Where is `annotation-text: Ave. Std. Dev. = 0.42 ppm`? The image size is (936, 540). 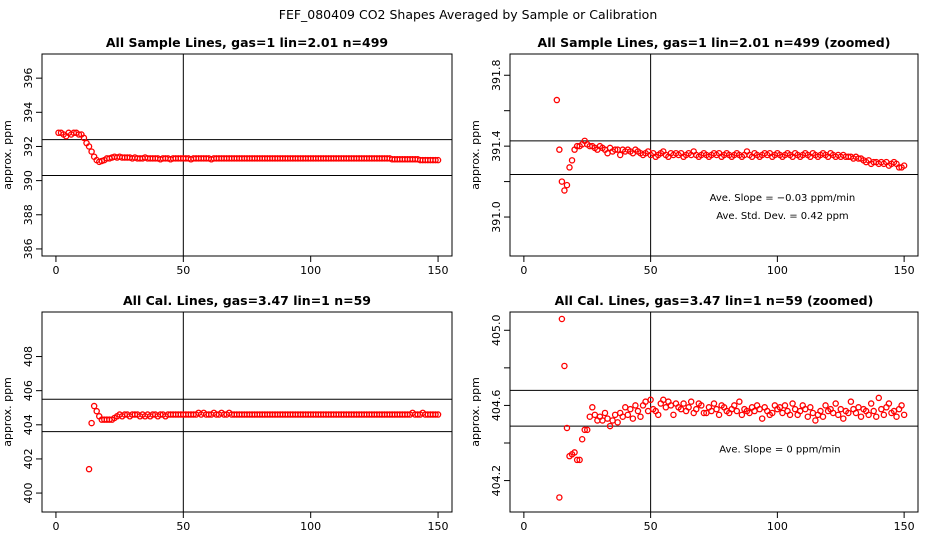 annotation-text: Ave. Std. Dev. = 0.42 ppm is located at coordinates (782, 216).